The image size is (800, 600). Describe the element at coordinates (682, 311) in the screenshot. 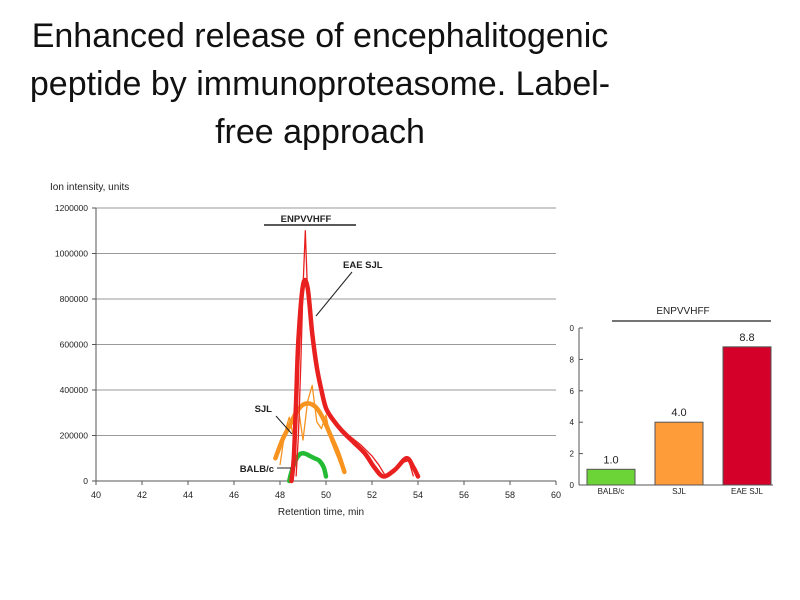

I see `bar-chart-title: ENPVVHFF` at that location.